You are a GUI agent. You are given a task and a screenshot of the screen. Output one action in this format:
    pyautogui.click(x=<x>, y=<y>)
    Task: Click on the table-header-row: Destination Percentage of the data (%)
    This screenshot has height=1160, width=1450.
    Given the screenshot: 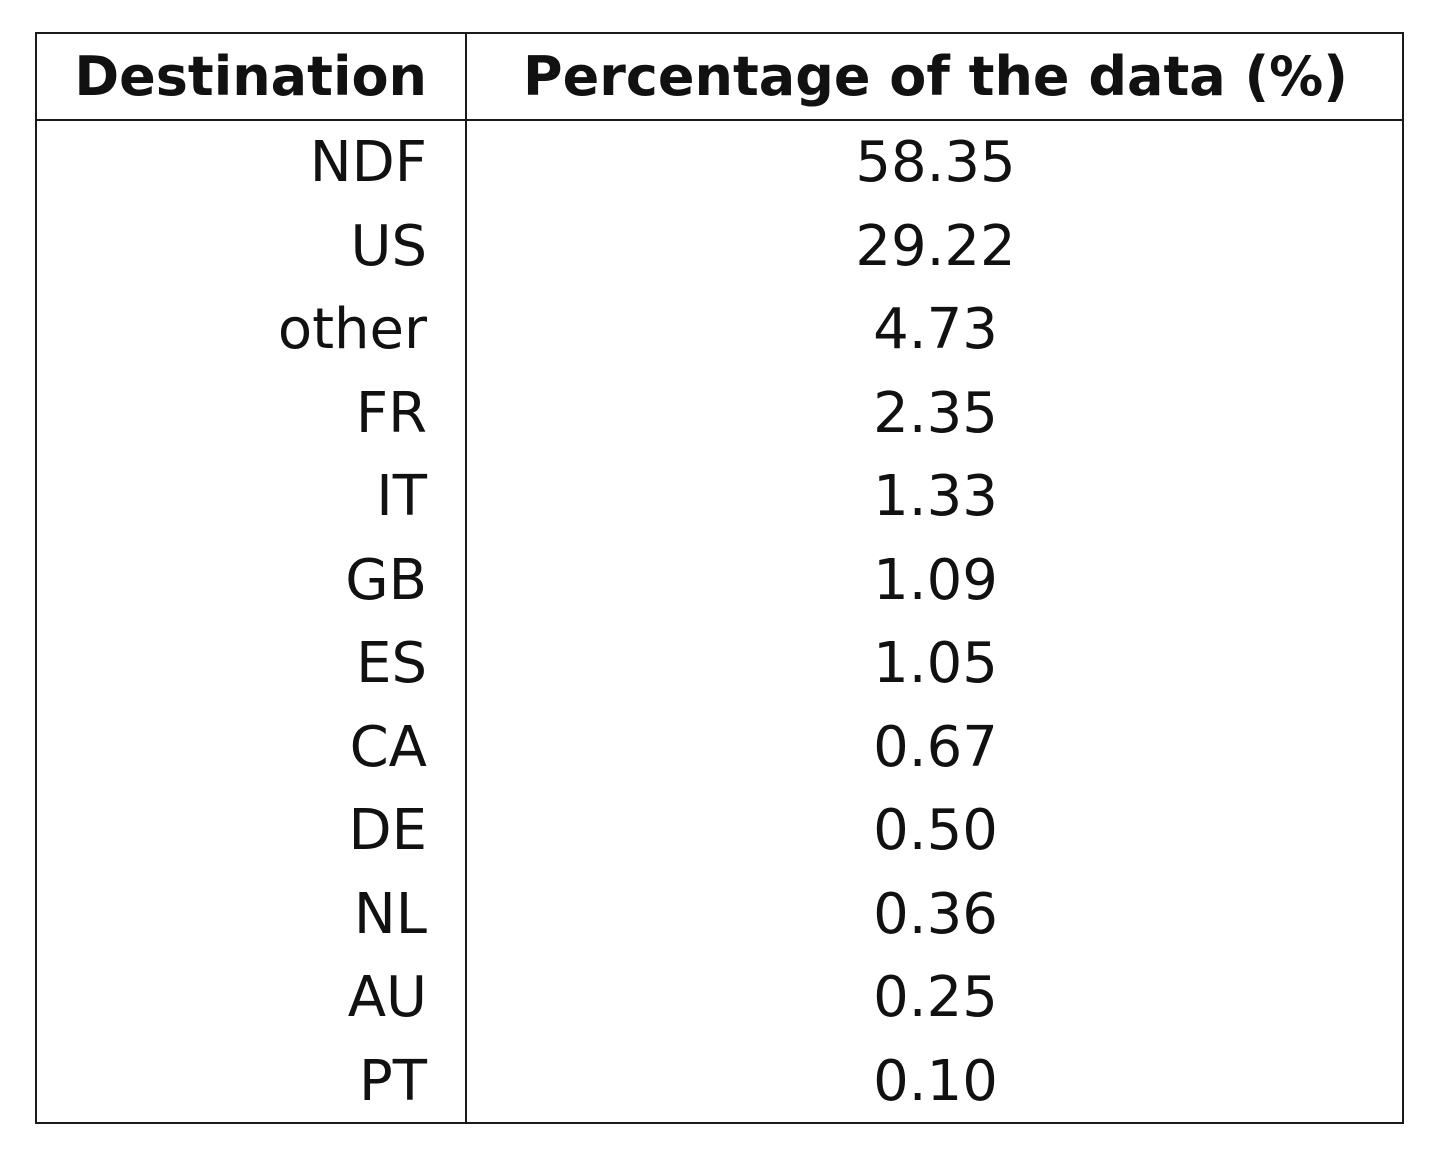 What is the action you would take?
    pyautogui.click(x=719, y=76)
    